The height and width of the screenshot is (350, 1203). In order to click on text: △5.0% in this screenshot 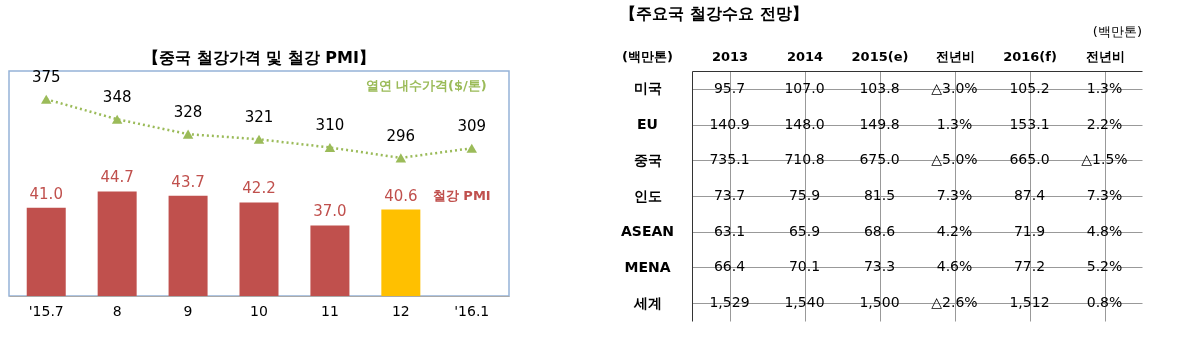, I will do `click(954, 159)`.